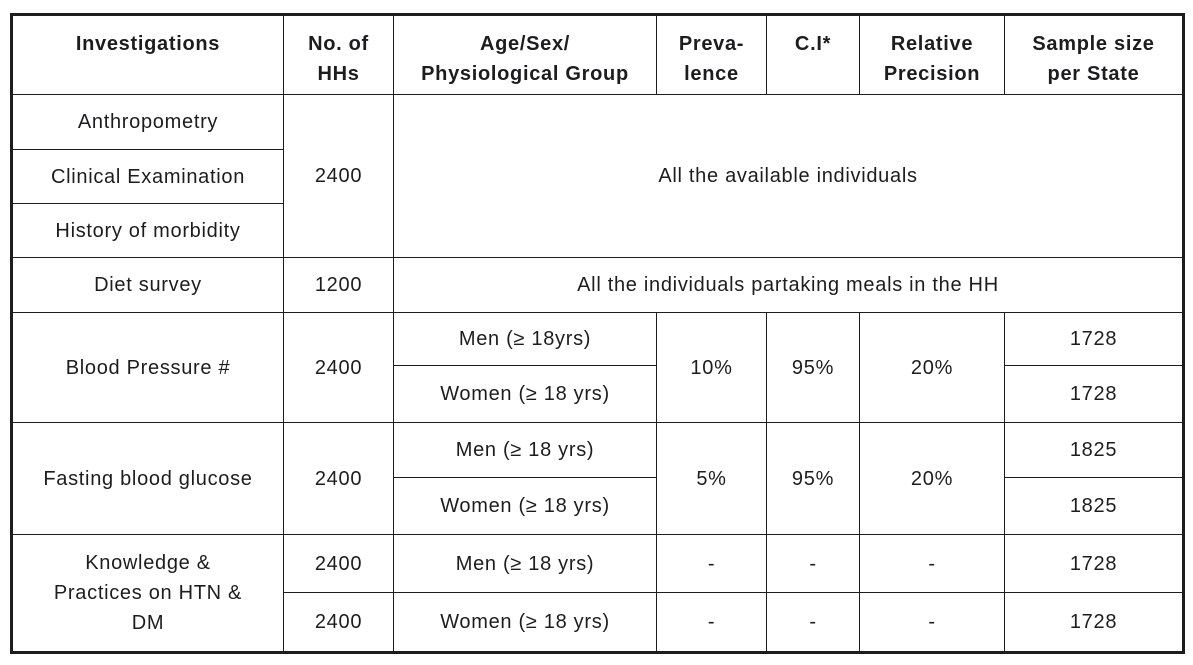 This screenshot has height=665, width=1193. I want to click on header-ci: C.I*, so click(813, 54).